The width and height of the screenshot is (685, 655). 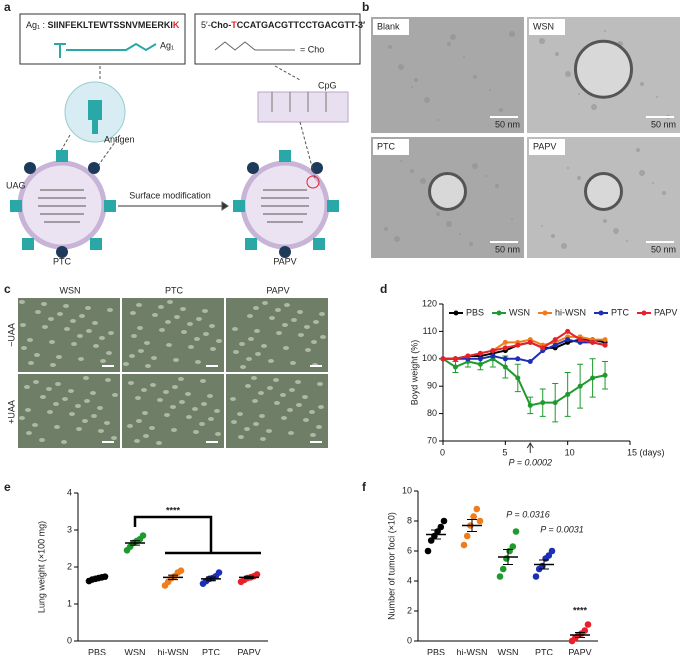 What do you see at coordinates (383, 289) in the screenshot?
I see `panel-label: d` at bounding box center [383, 289].